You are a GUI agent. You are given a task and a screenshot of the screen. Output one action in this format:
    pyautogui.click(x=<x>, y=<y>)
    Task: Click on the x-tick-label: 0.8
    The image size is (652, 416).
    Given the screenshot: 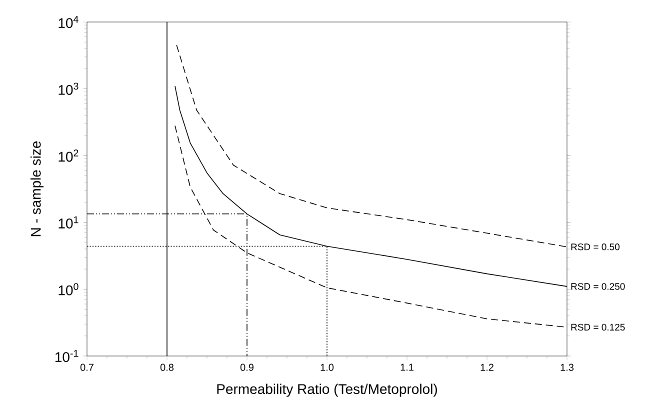 What is the action you would take?
    pyautogui.click(x=167, y=367)
    